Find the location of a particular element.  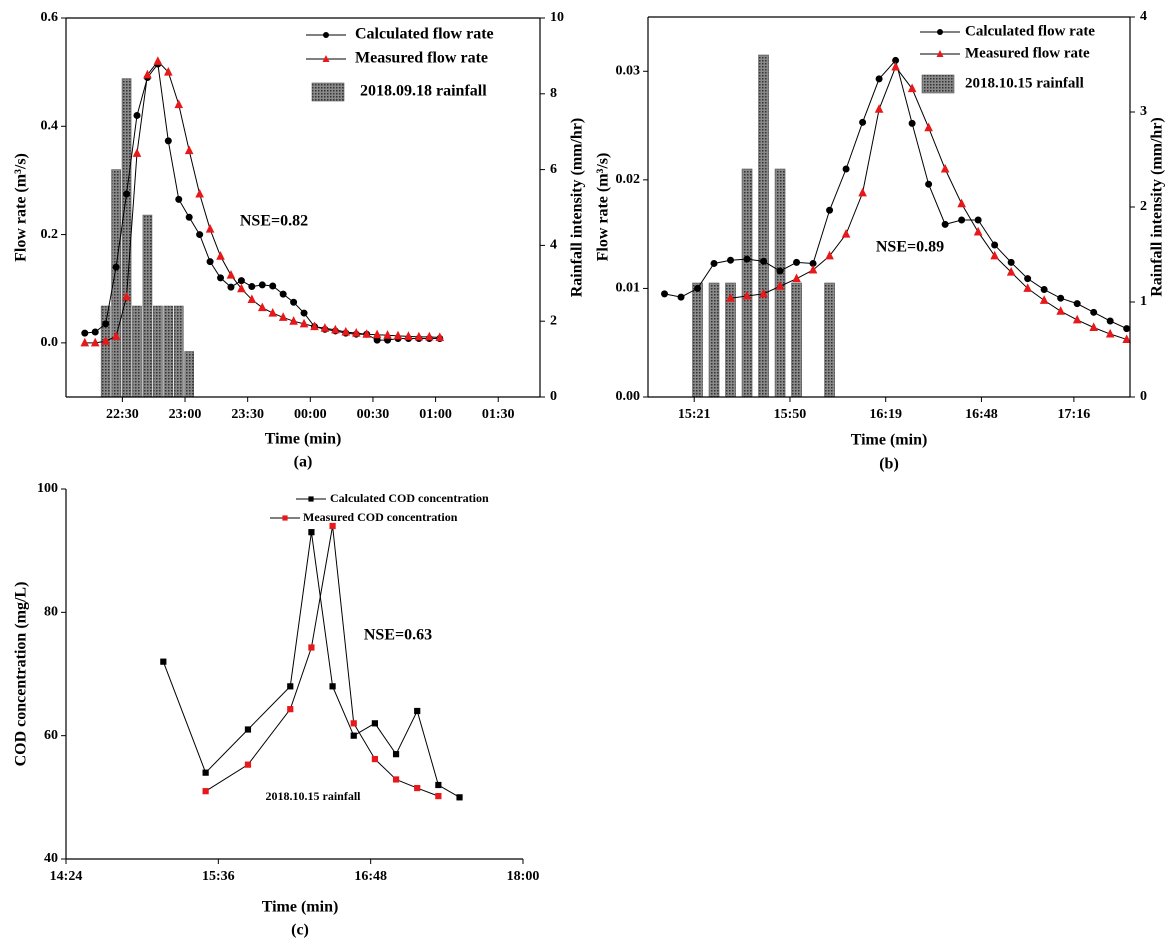

legend-label: 2018.10.15 rainfall is located at coordinates (1024, 83).